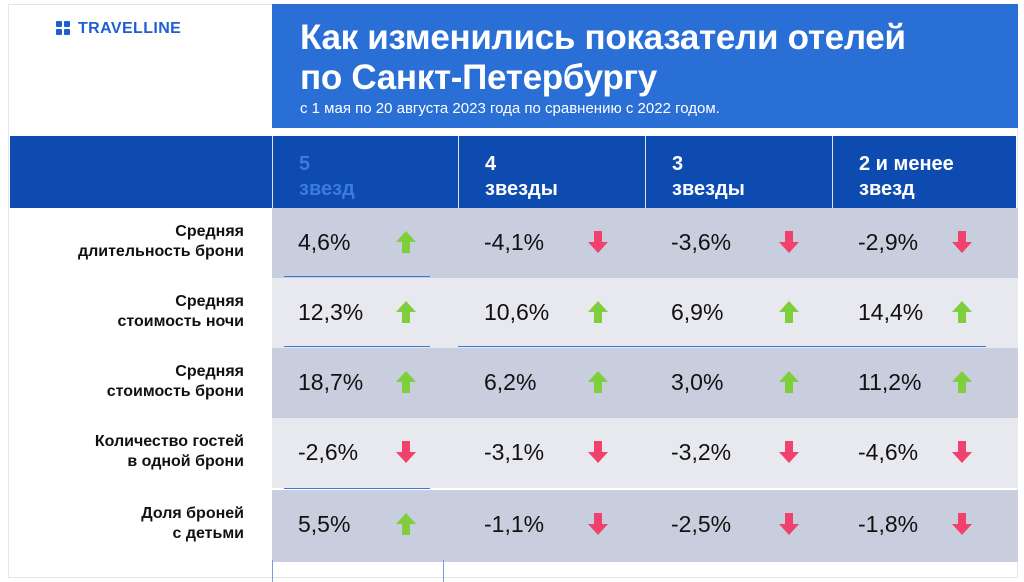  Describe the element at coordinates (305, 164) in the screenshot. I see `column-header-line-1: 5` at that location.